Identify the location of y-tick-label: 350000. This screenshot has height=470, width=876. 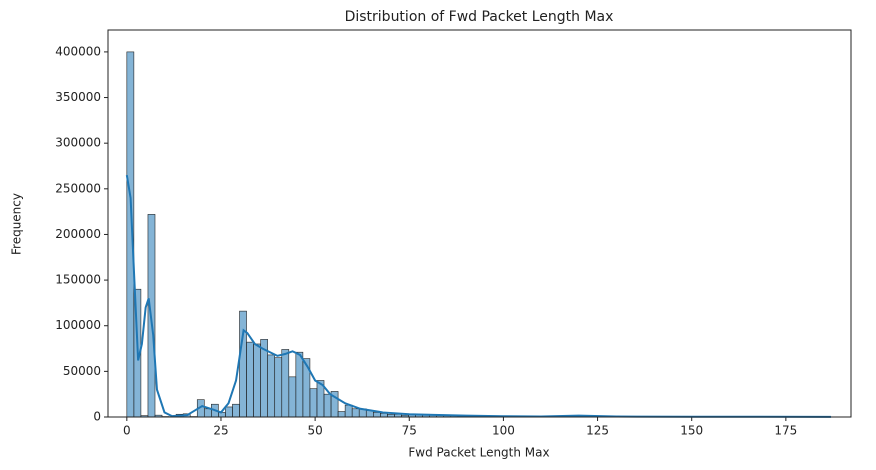
(78, 97).